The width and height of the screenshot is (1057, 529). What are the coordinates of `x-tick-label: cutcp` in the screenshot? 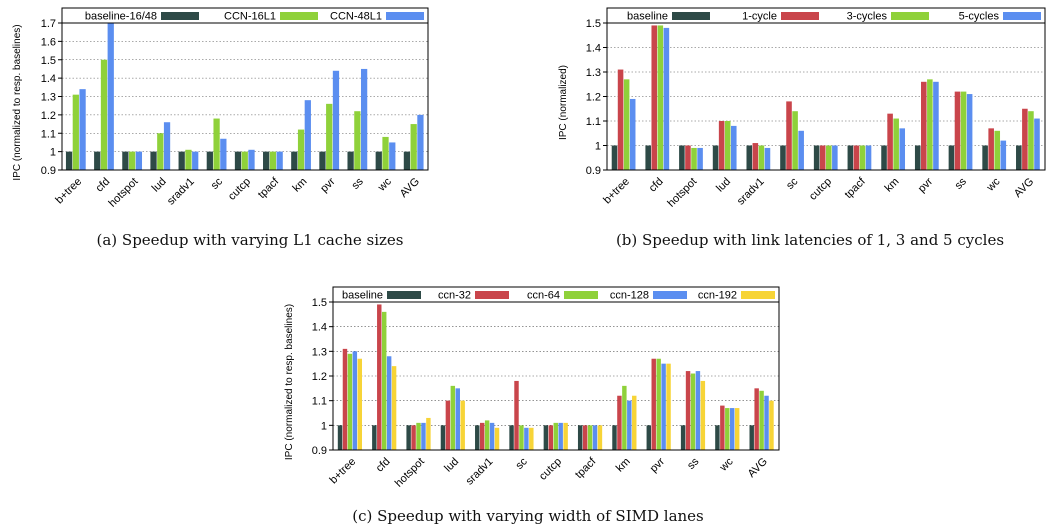 It's located at (550, 469).